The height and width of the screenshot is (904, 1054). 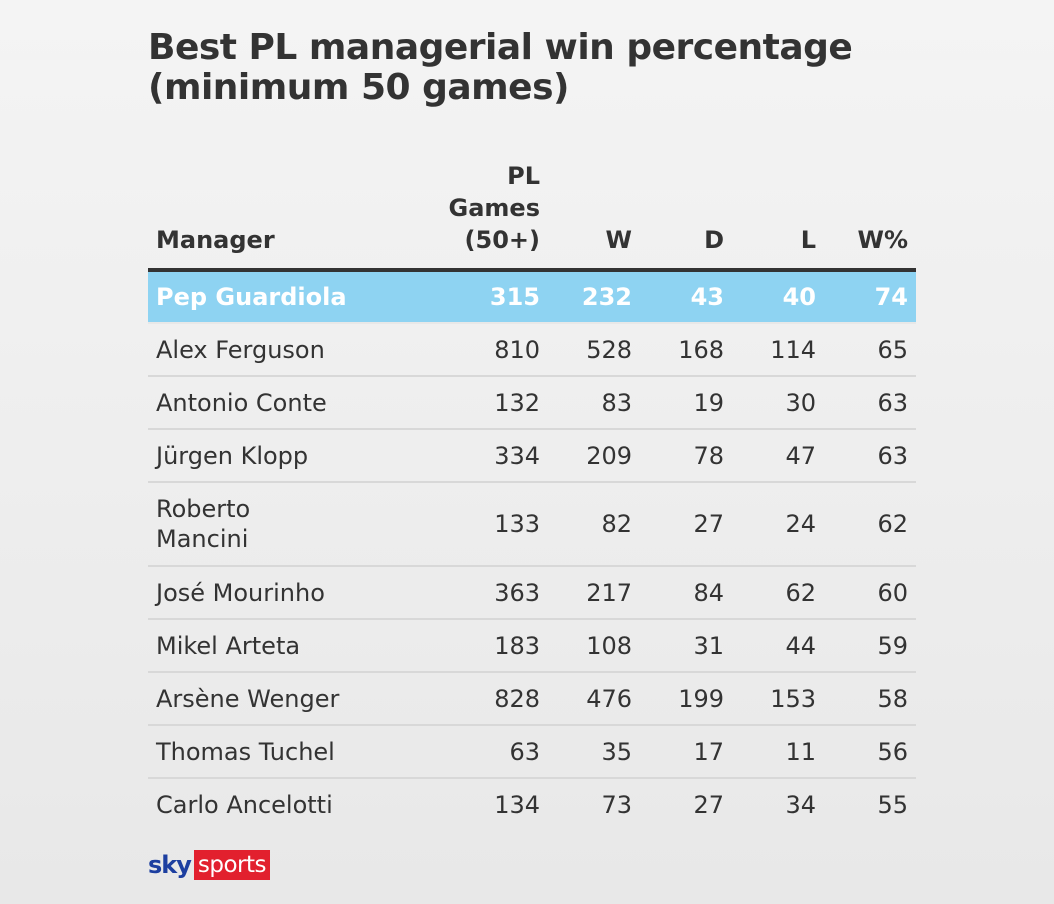 What do you see at coordinates (870, 752) in the screenshot?
I see `cell-win-percentage: 56` at bounding box center [870, 752].